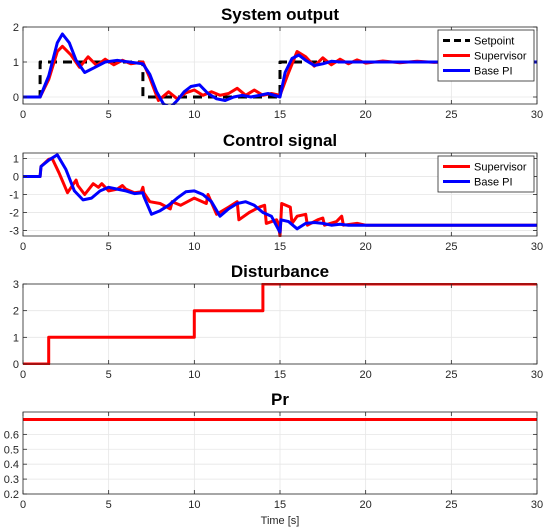  What do you see at coordinates (11, 450) in the screenshot?
I see `y-tick-label: 0.5` at bounding box center [11, 450].